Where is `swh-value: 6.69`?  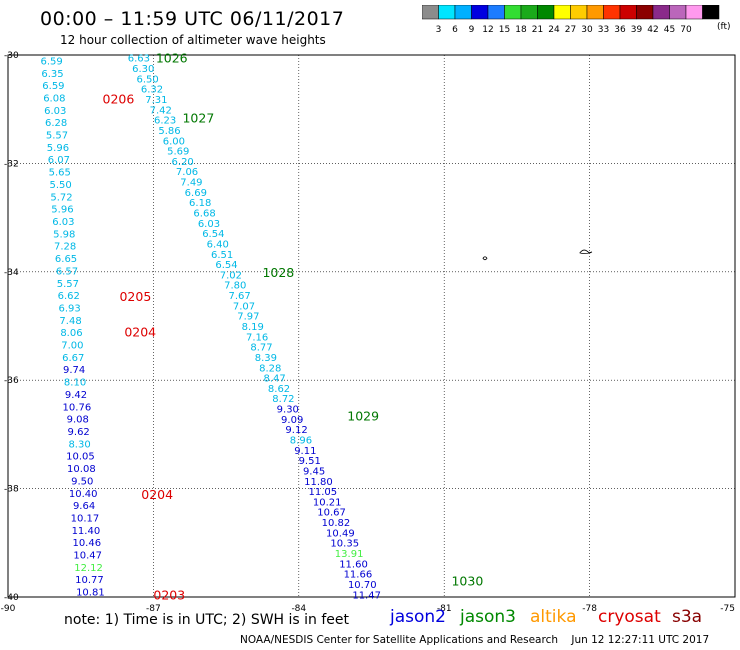
swh-value: 6.69 is located at coordinates (196, 193).